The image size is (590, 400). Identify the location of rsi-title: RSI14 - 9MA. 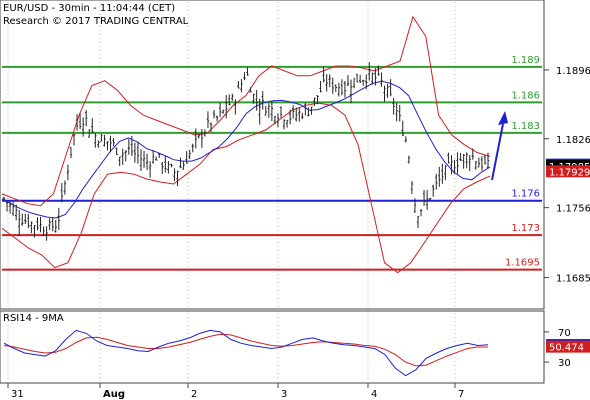
(33, 318).